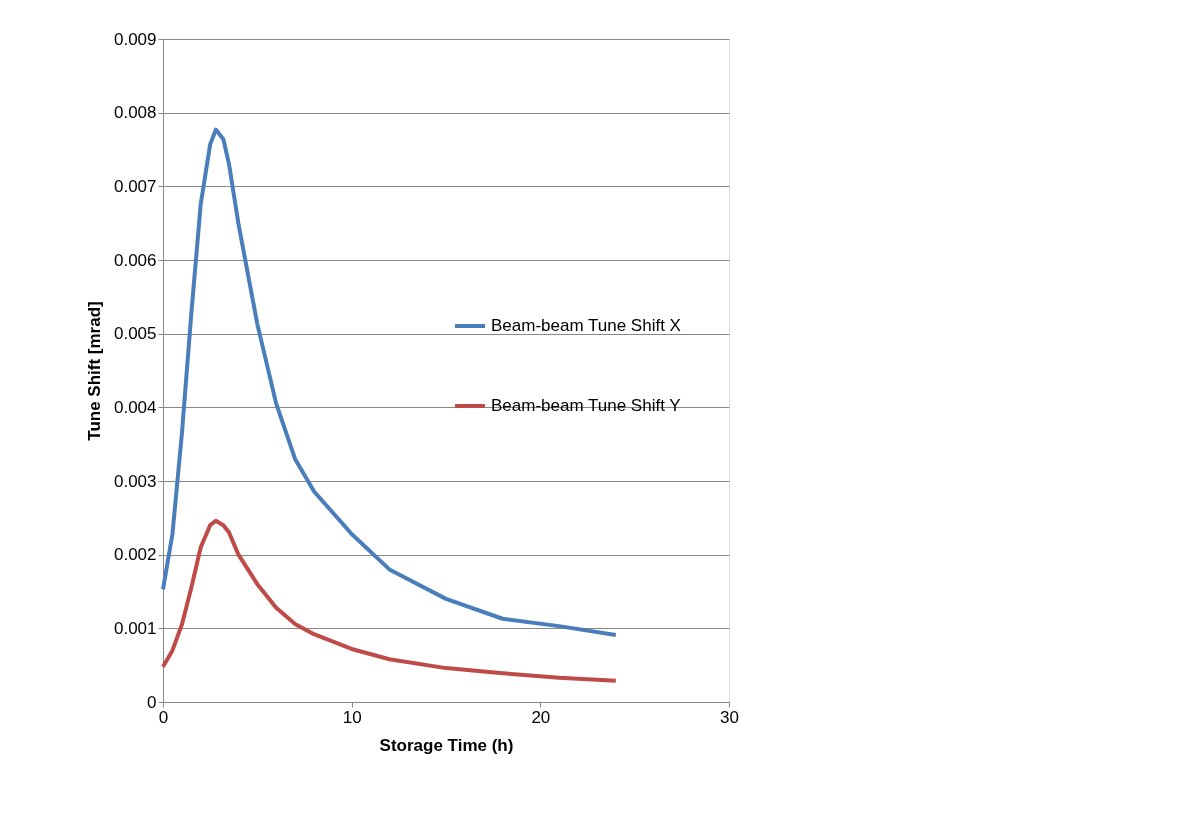 Image resolution: width=1182 pixels, height=827 pixels. What do you see at coordinates (135, 628) in the screenshot?
I see `y-tick-label: 0.001` at bounding box center [135, 628].